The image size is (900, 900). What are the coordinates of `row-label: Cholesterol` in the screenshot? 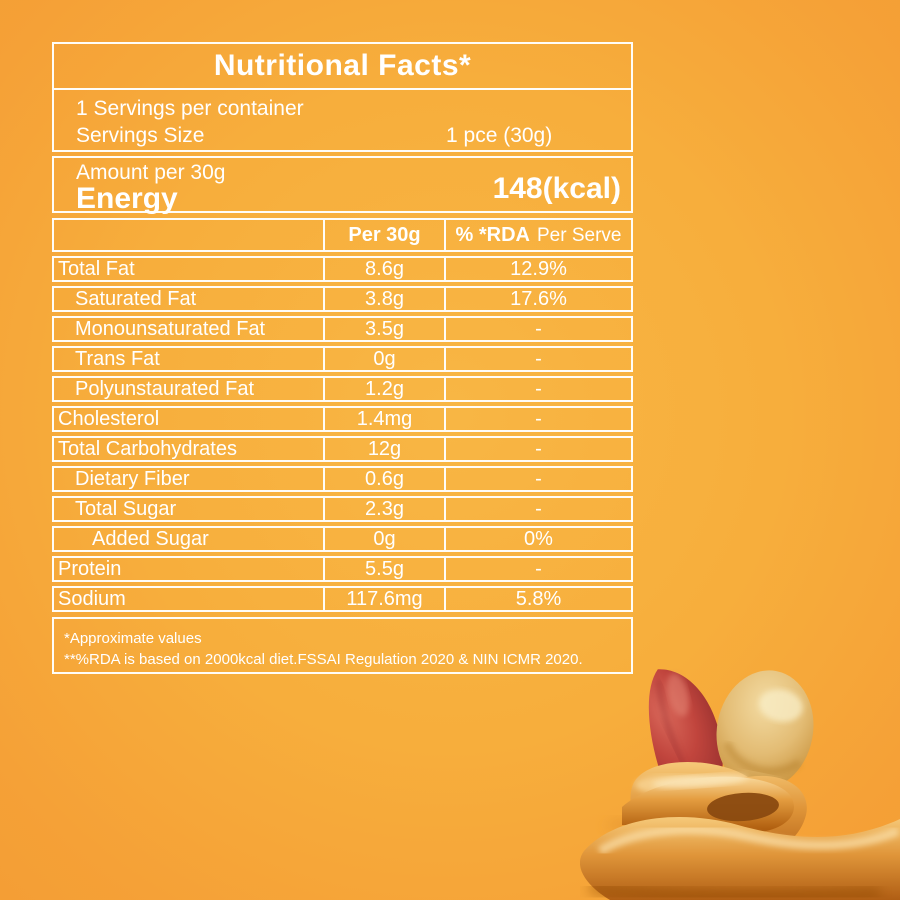 It's located at (109, 419).